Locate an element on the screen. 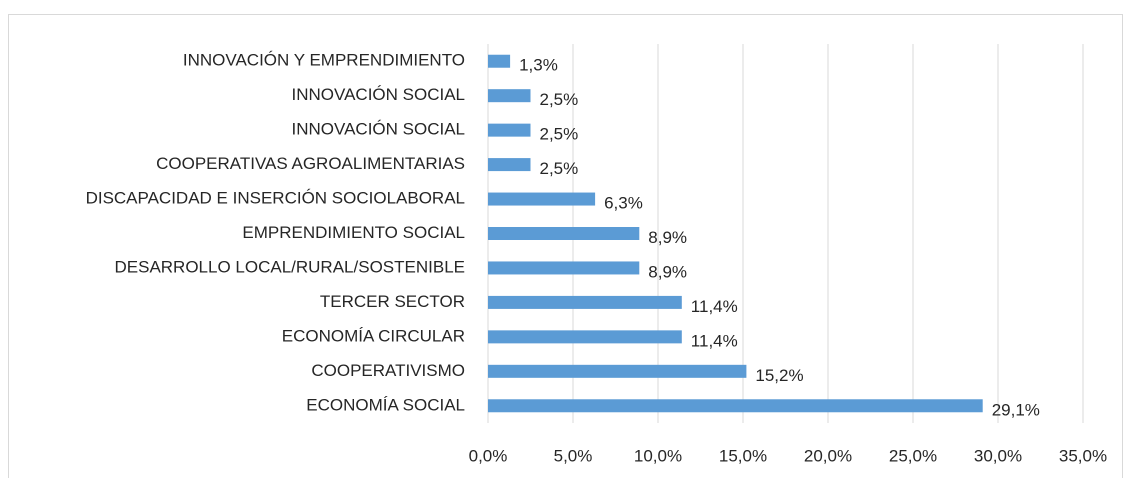 The height and width of the screenshot is (478, 1131). data-label: 1,3% is located at coordinates (538, 65).